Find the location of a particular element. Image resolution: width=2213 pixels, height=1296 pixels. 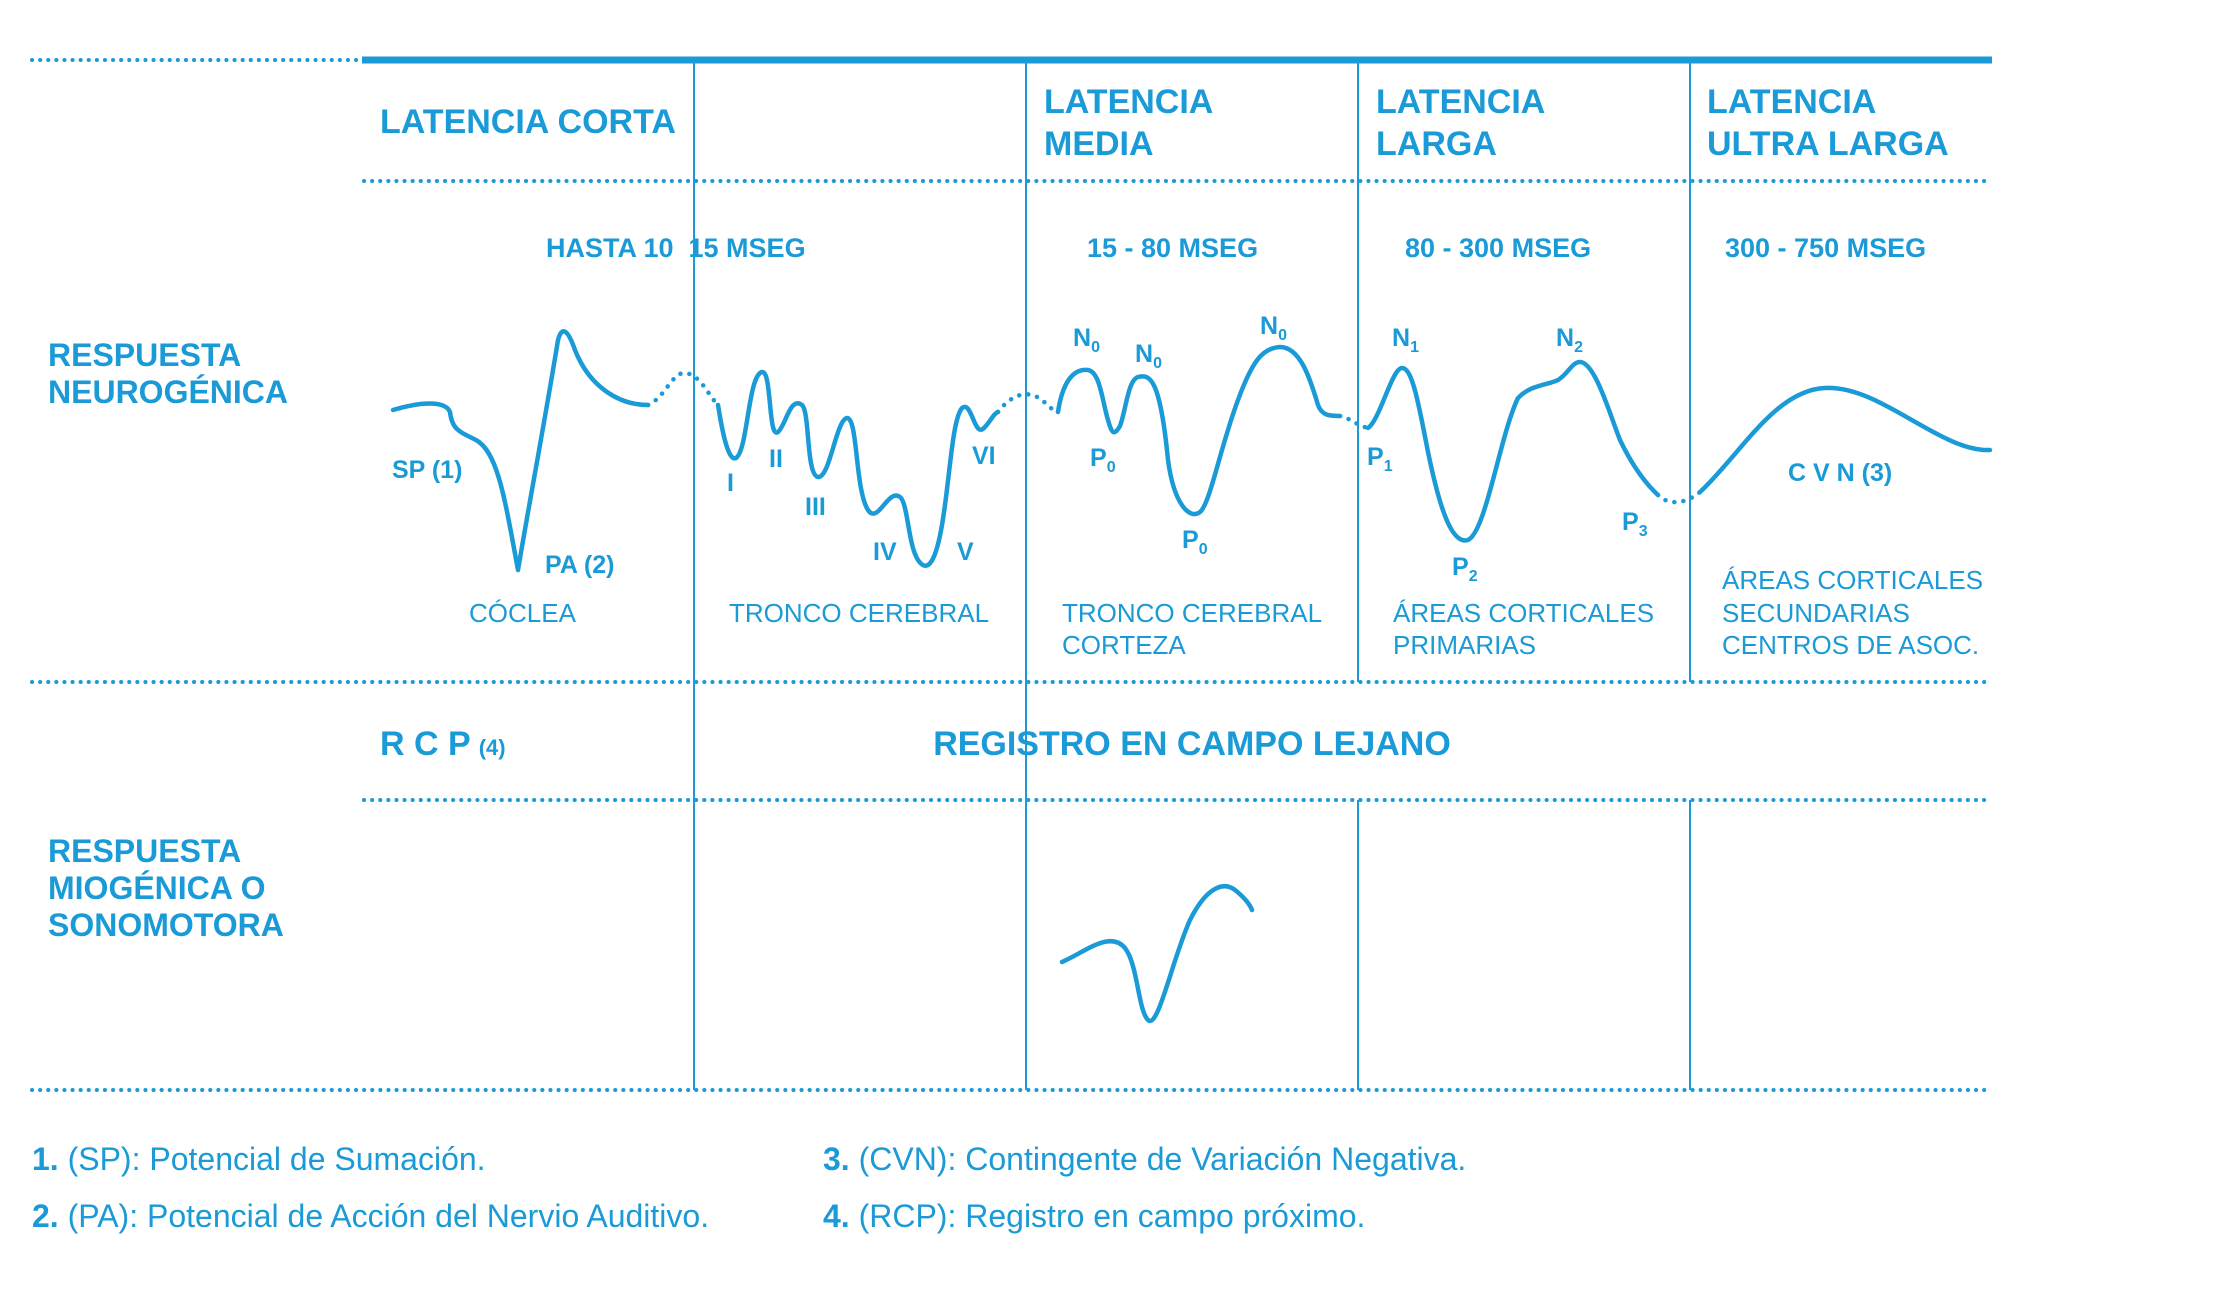

label-p2: P2 is located at coordinates (1465, 569).